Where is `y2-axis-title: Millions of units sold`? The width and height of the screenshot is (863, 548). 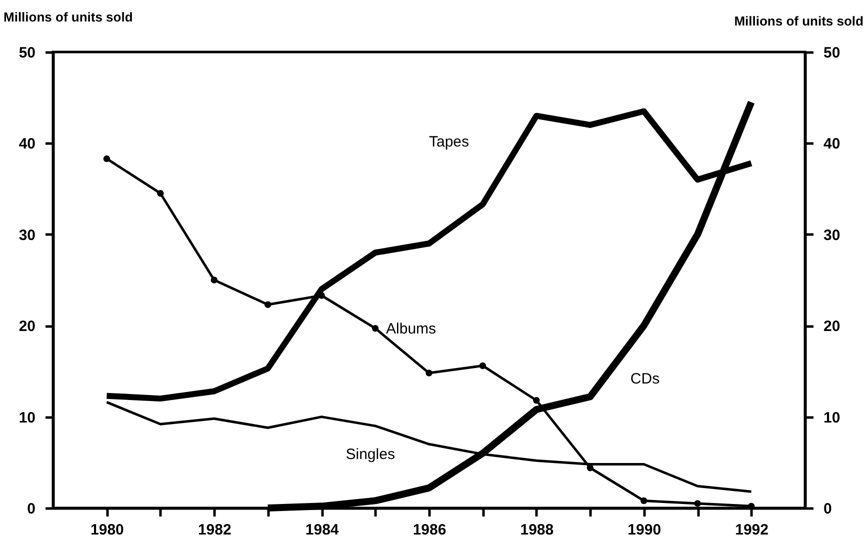 y2-axis-title: Millions of units sold is located at coordinates (798, 21).